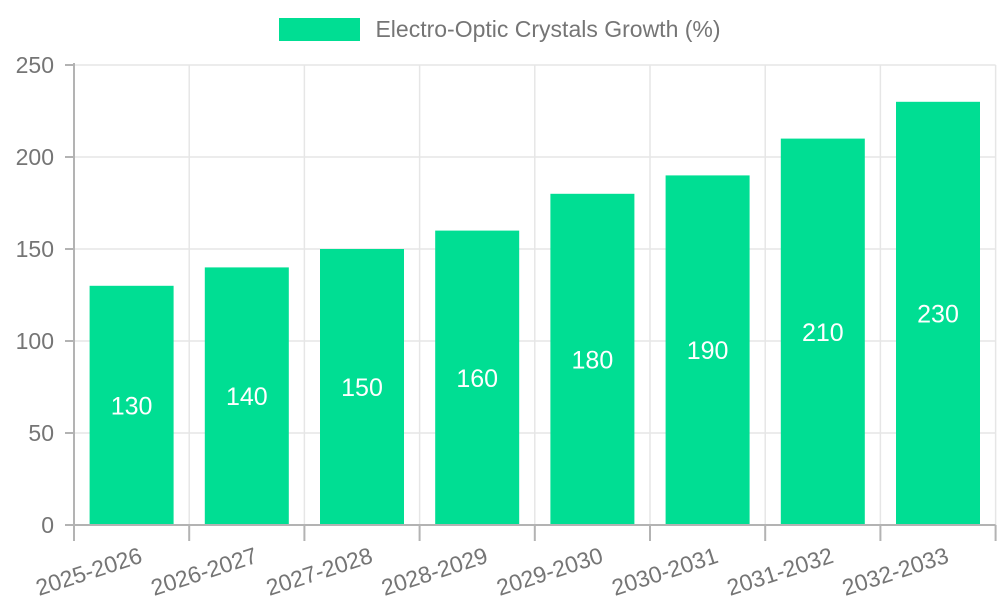 This screenshot has height=600, width=1000. I want to click on bar-value-label: 180, so click(593, 360).